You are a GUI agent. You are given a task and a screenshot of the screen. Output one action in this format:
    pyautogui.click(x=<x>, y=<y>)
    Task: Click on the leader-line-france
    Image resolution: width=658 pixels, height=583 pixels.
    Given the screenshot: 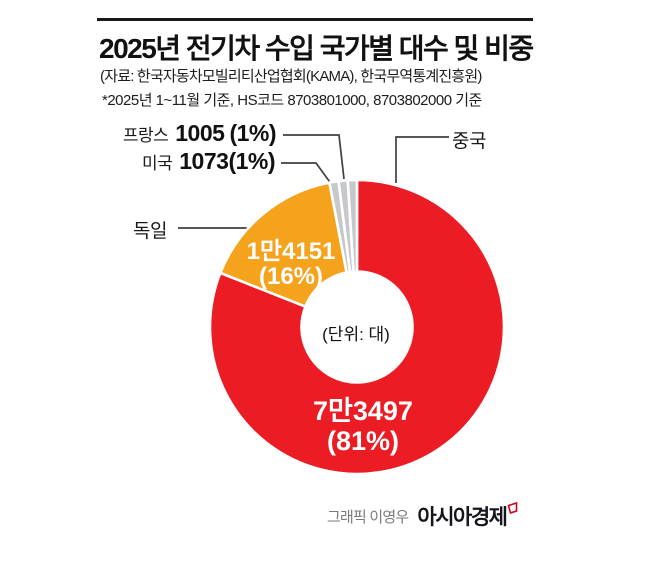 What is the action you would take?
    pyautogui.click(x=314, y=157)
    